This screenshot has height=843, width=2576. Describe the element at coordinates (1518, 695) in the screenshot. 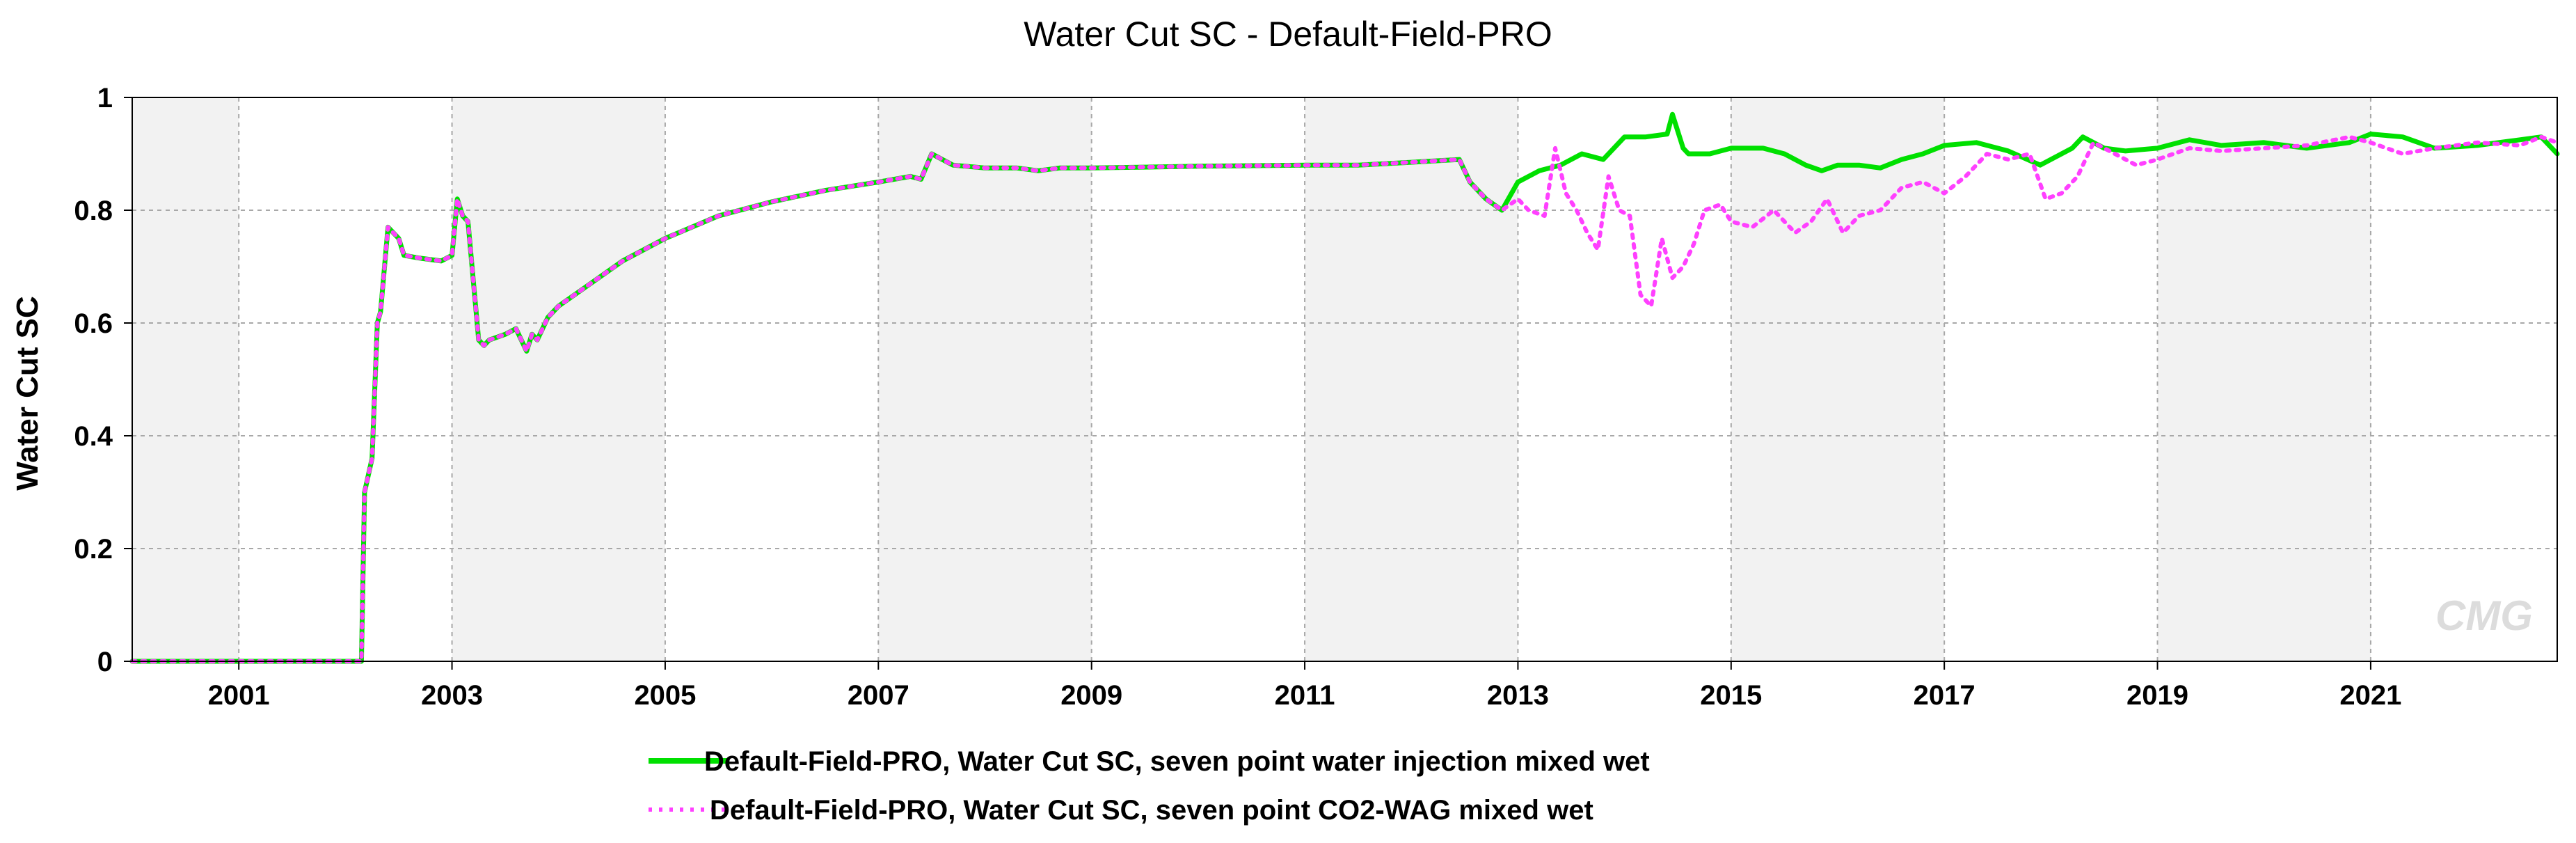

I see `x-tick-label: 2013` at that location.